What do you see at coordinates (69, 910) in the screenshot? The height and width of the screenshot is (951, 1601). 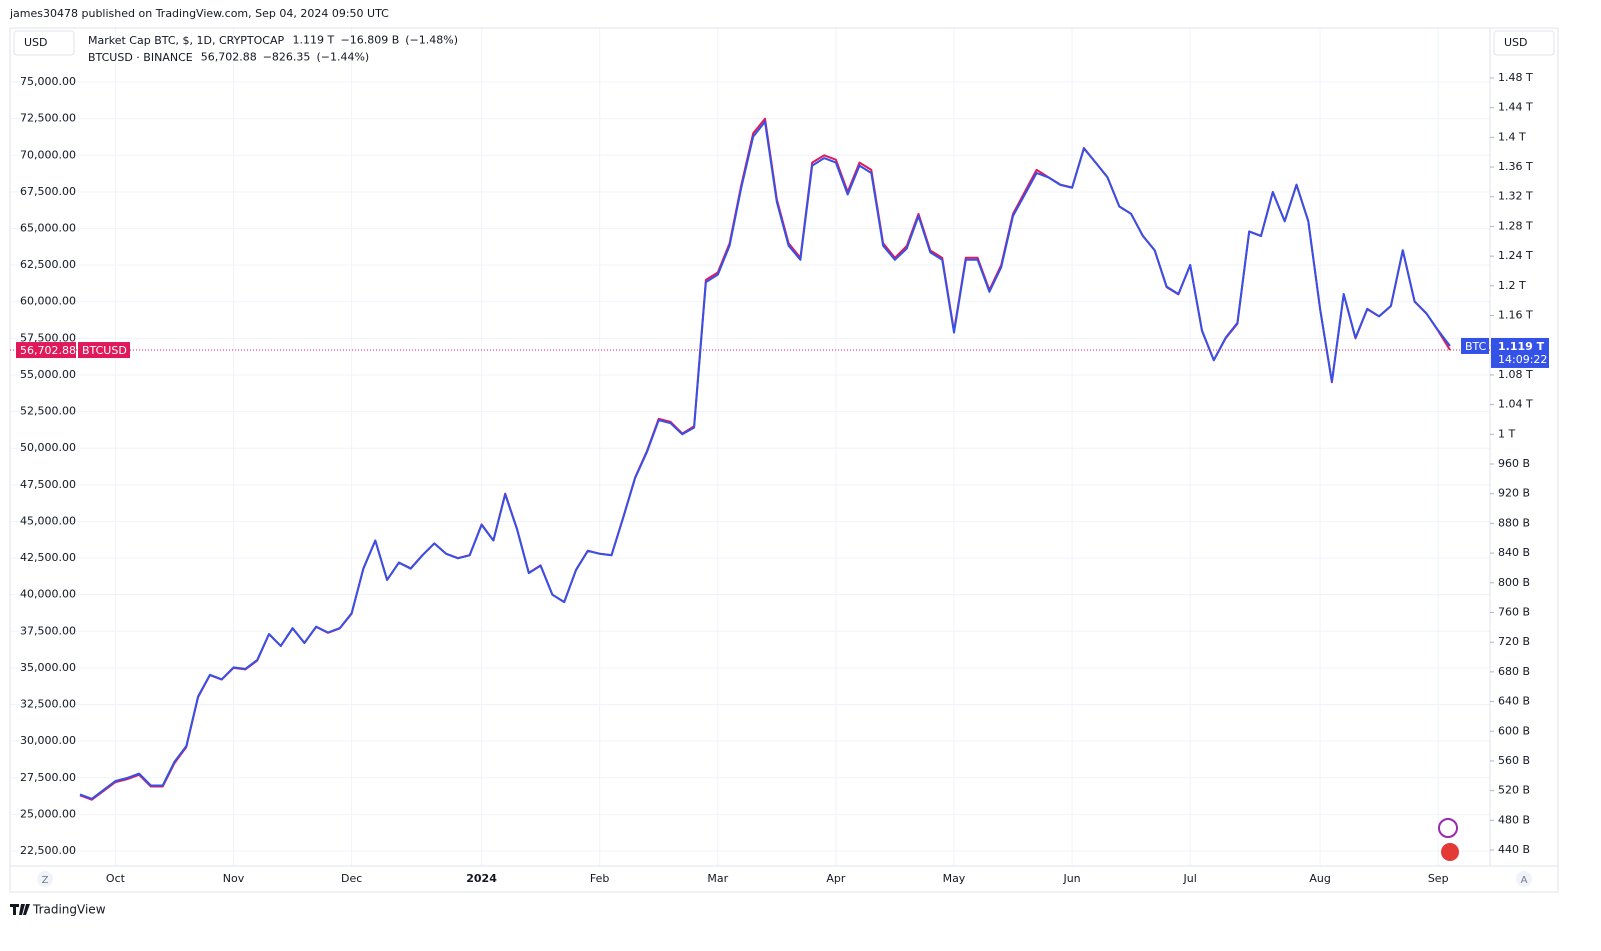 I see `footer: TradingView` at bounding box center [69, 910].